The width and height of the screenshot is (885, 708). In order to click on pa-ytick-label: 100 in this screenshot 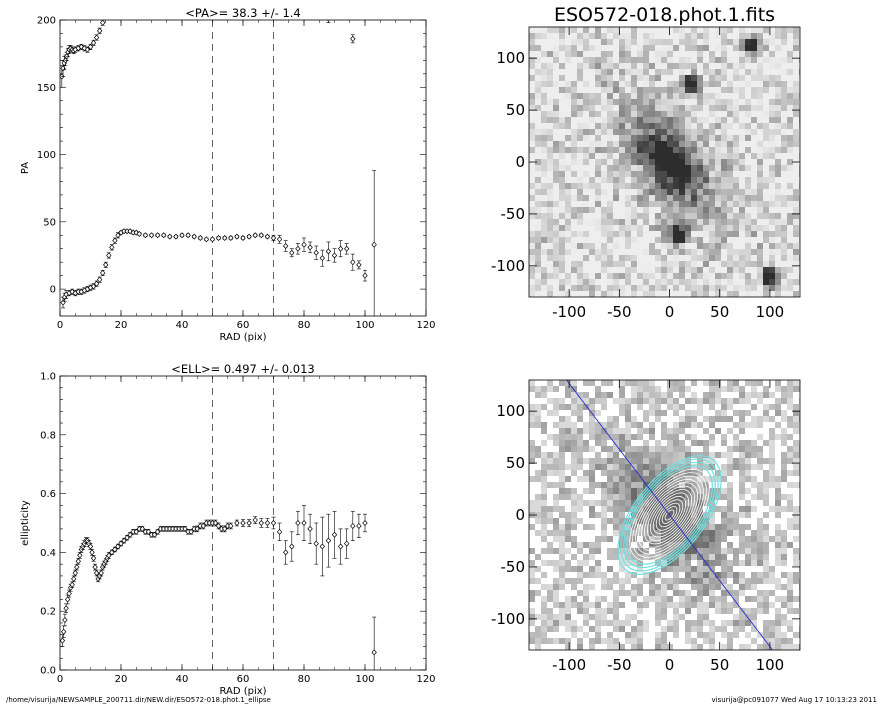, I will do `click(46, 155)`.